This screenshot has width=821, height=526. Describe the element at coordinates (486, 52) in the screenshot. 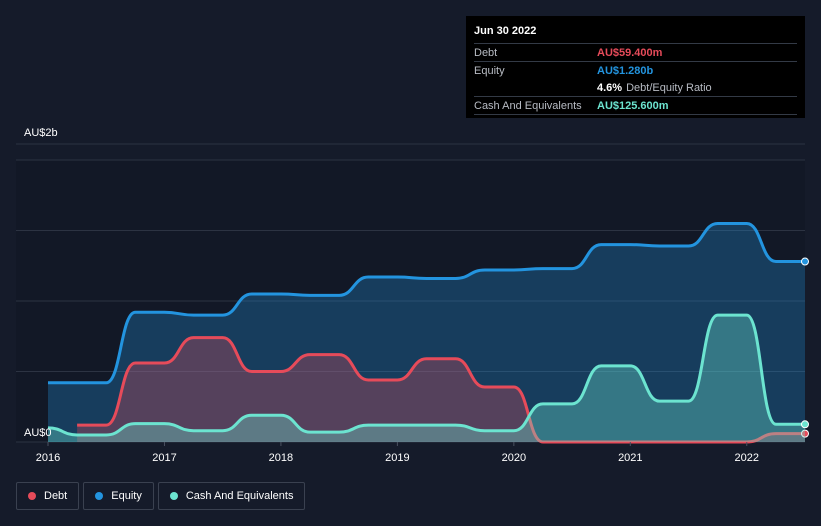

I see `tooltip-debt-label: Debt` at that location.